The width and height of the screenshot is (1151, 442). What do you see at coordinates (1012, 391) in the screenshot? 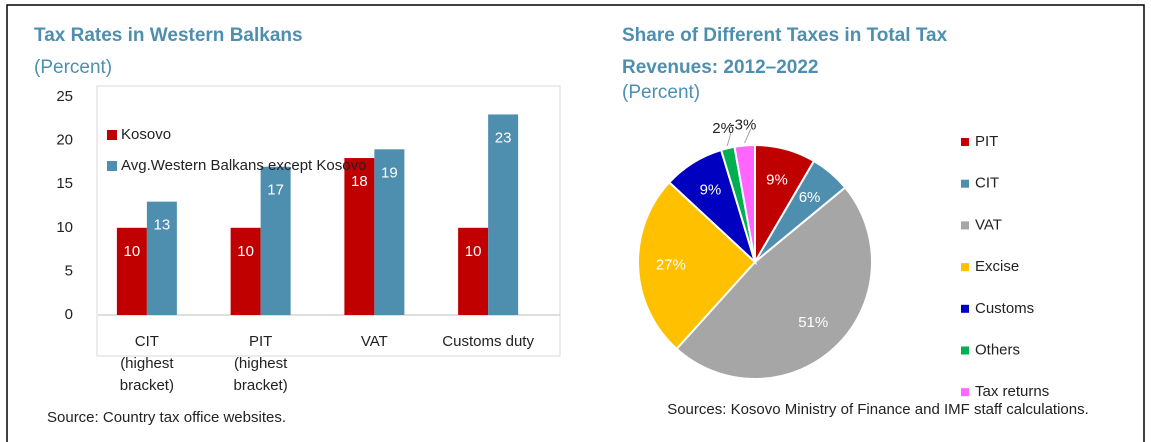
I see `legend-label: Tax returns` at bounding box center [1012, 391].